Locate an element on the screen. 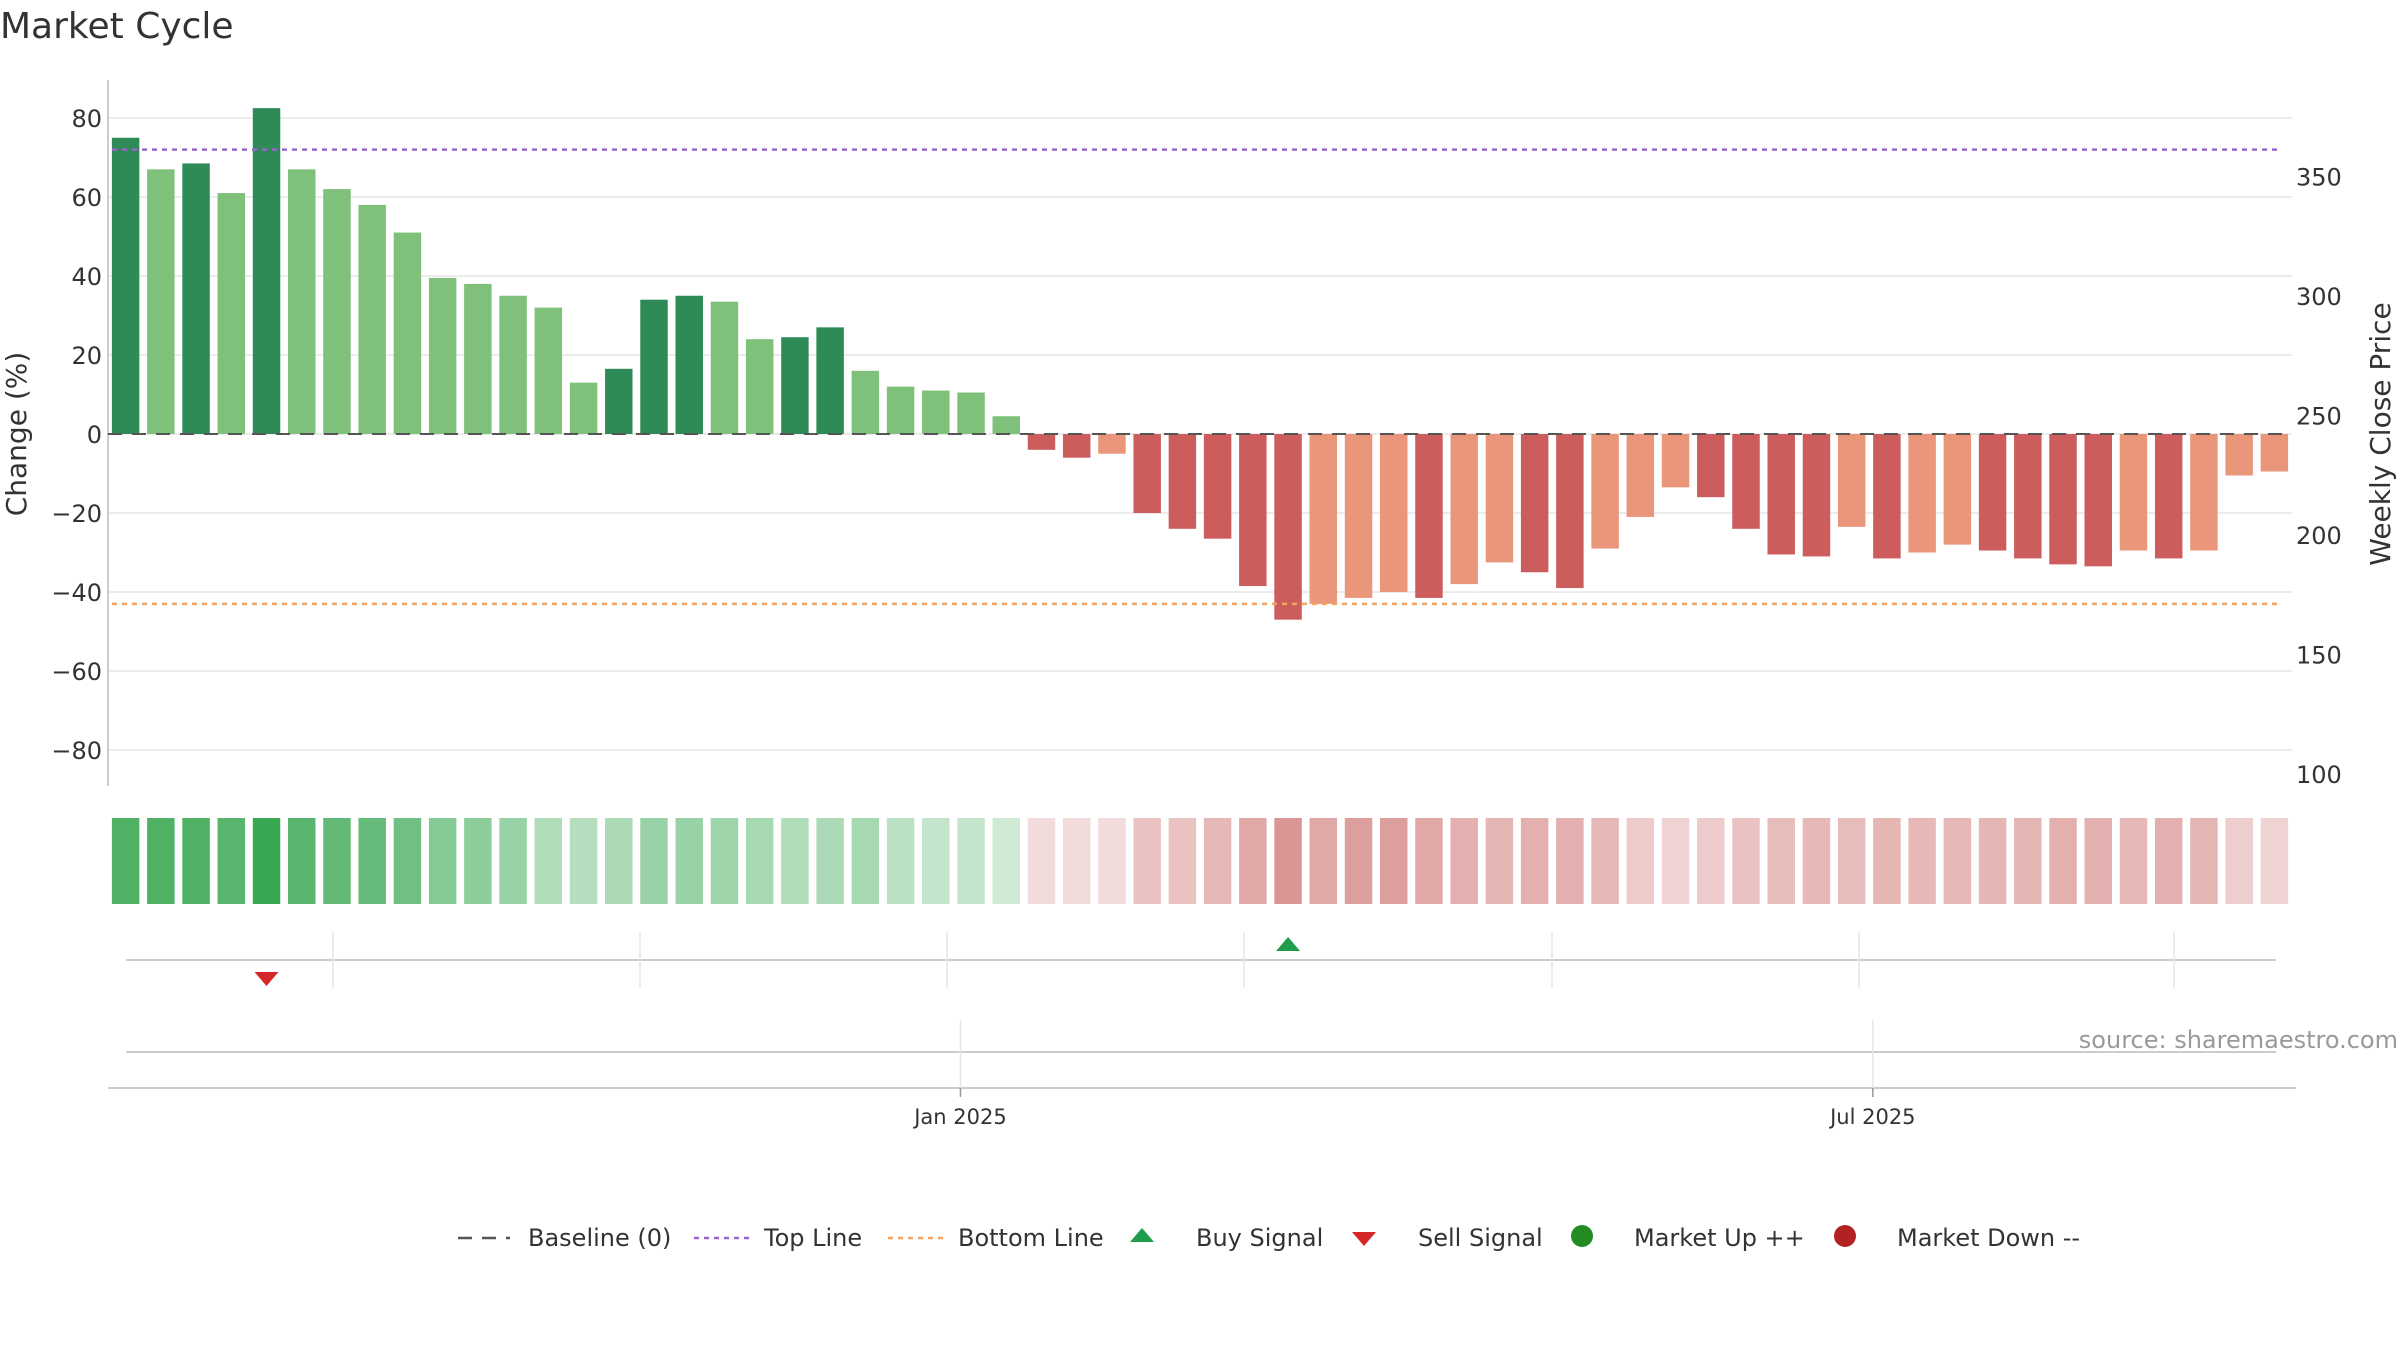 The height and width of the screenshot is (1350, 2400). y-tick-label: 0 is located at coordinates (94, 435).